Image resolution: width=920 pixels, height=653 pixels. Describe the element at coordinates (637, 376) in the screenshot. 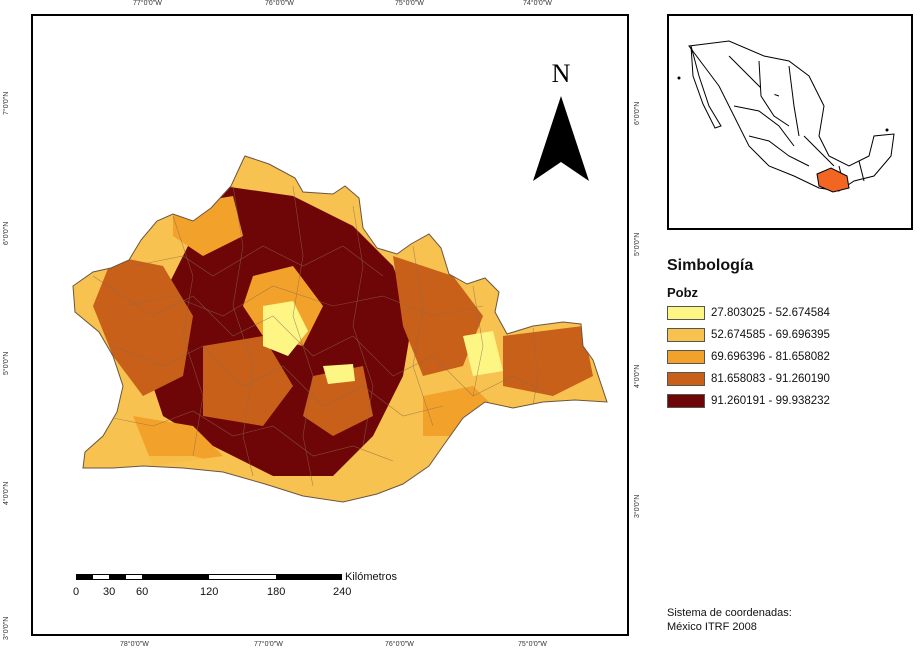

I see `right-tick-3: 4°0'0"N` at that location.